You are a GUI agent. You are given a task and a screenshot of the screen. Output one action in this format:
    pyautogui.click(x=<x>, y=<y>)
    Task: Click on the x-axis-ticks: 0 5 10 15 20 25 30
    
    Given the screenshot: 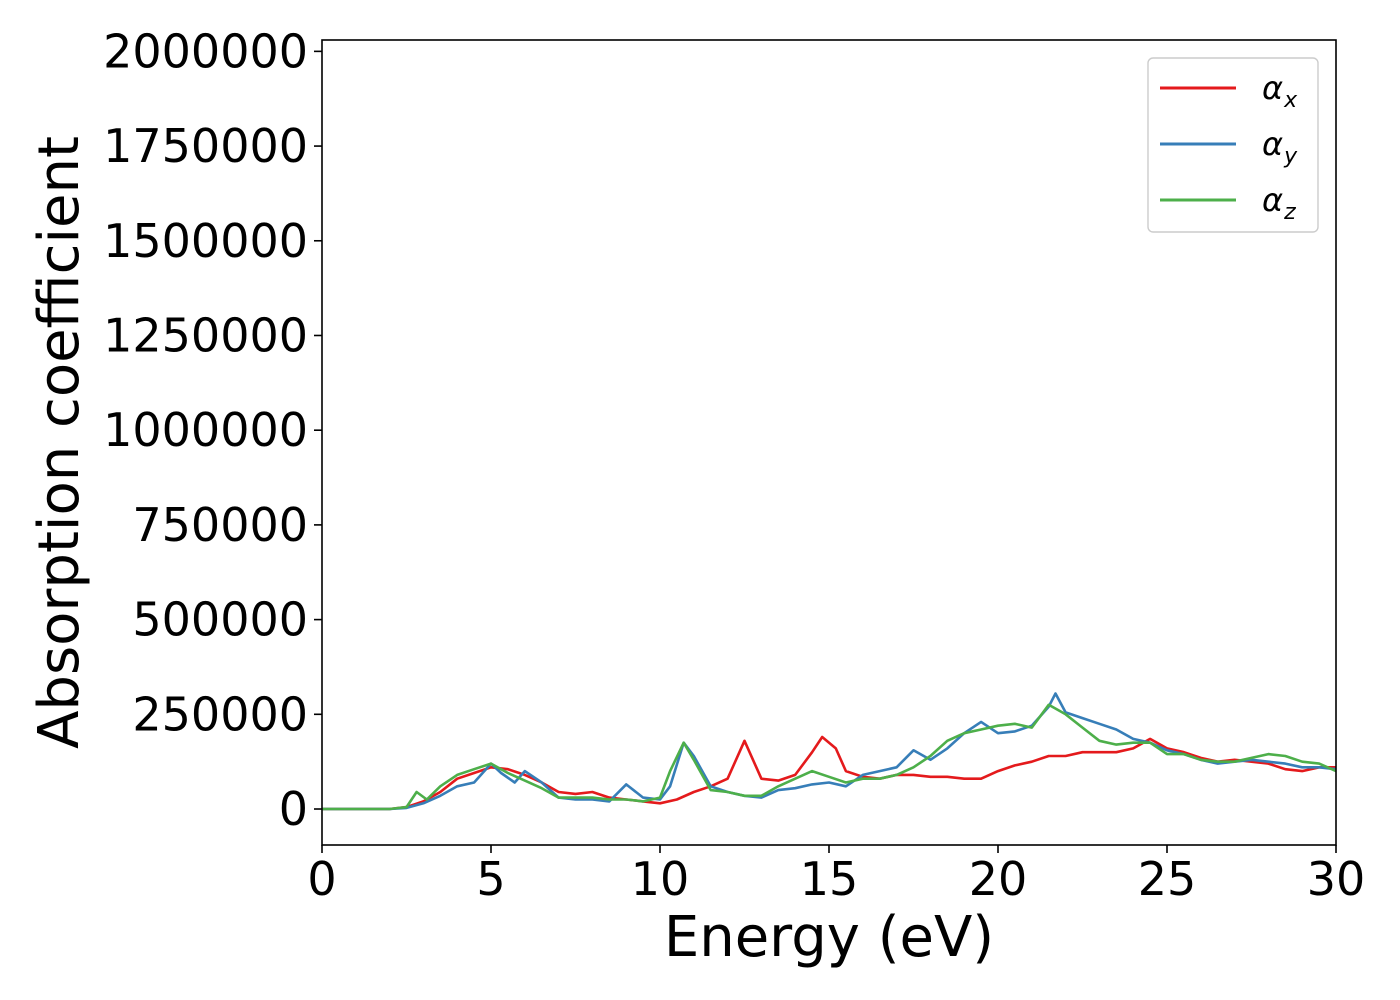 What is the action you would take?
    pyautogui.click(x=836, y=875)
    